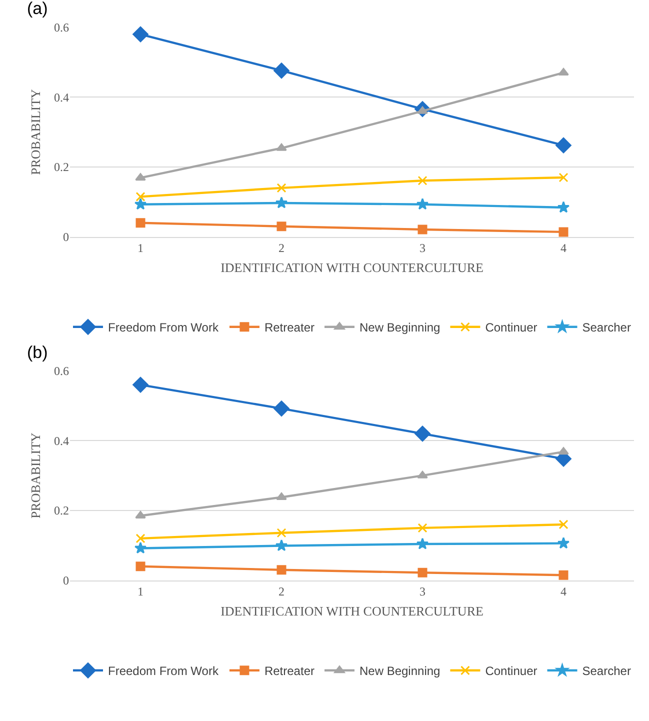 The width and height of the screenshot is (649, 721). I want to click on chart-title: (a), so click(37, 9).